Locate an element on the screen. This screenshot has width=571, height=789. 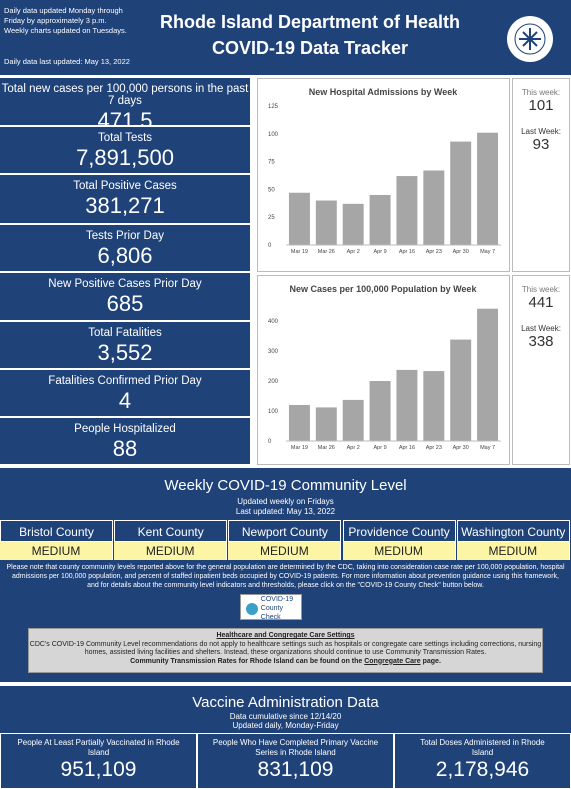
x-tick-label: Apr 9 is located at coordinates (379, 252).